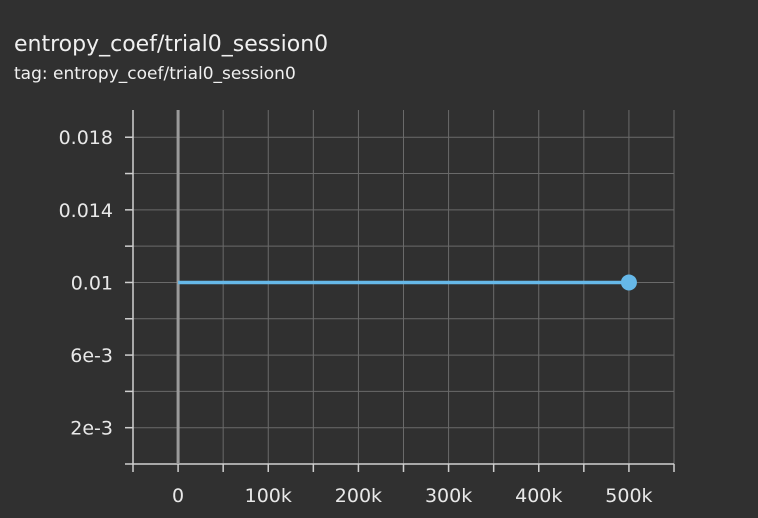  Describe the element at coordinates (171, 44) in the screenshot. I see `chart-title: entropy_coef/trial0_session0` at that location.